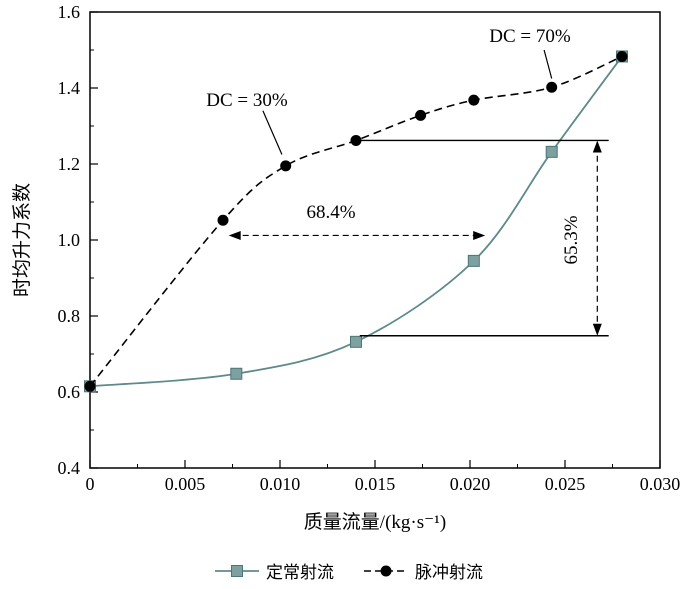  Describe the element at coordinates (237, 571) in the screenshot. I see `steady-jet-marker-sample` at that location.